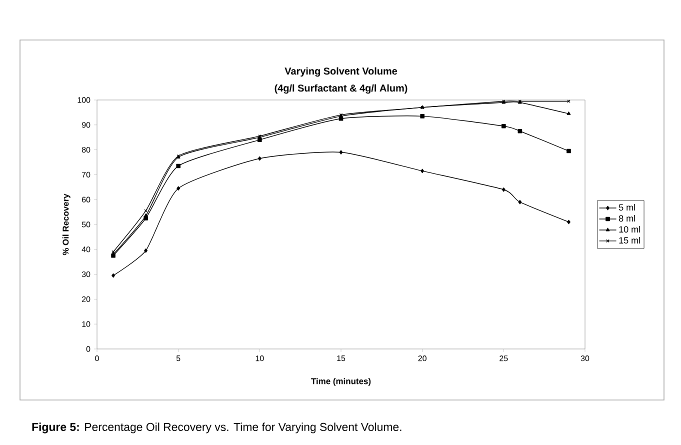  I want to click on chart-title: Varying Solvent Volume, so click(341, 72).